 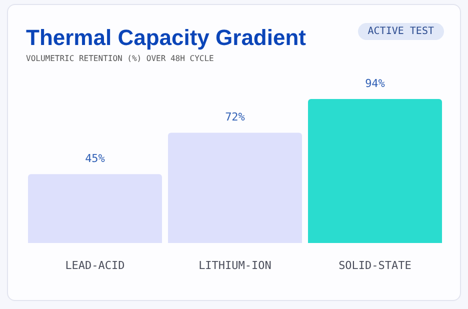 I want to click on data-label: 72%, so click(x=235, y=117).